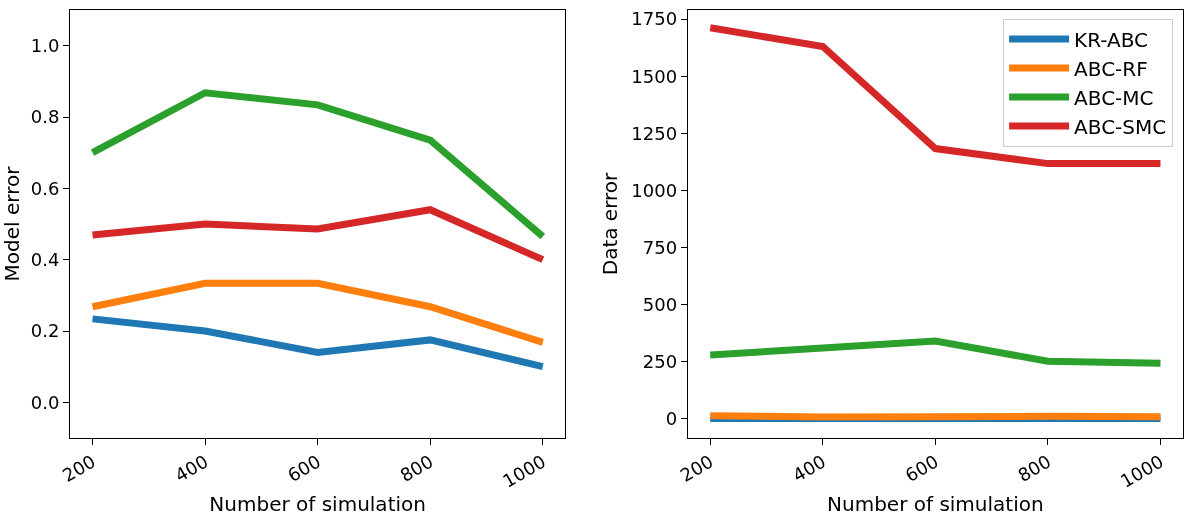 The height and width of the screenshot is (520, 1192). What do you see at coordinates (45, 188) in the screenshot?
I see `y-tick-label: 0.6` at bounding box center [45, 188].